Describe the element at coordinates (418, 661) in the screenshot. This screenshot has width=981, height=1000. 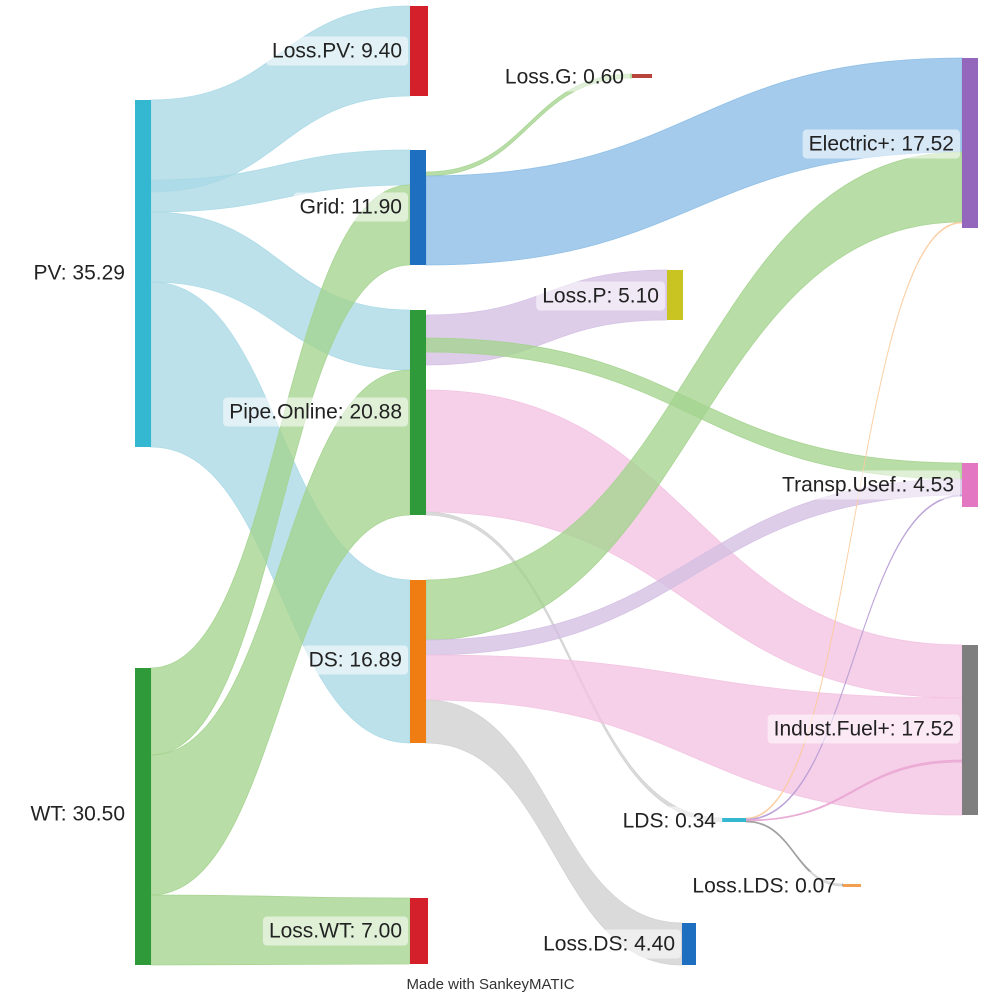
I see `node-bar-ds` at that location.